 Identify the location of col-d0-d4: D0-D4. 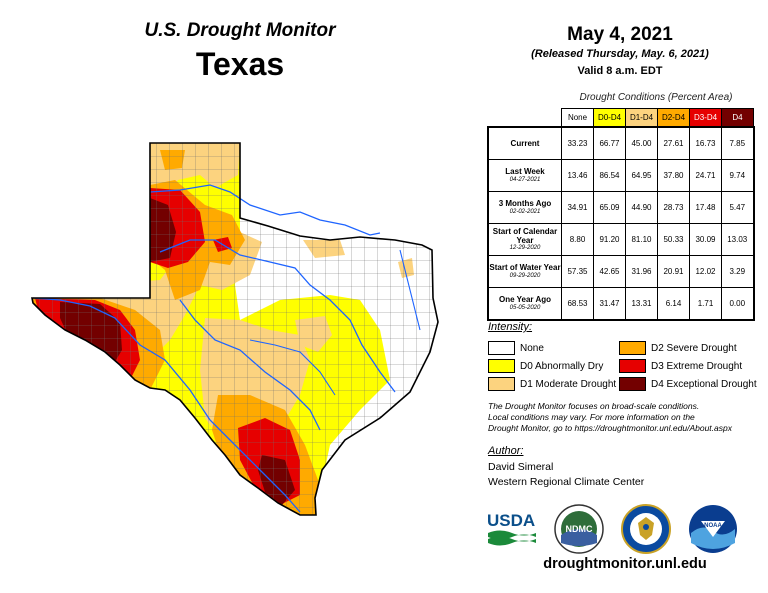
(609, 118).